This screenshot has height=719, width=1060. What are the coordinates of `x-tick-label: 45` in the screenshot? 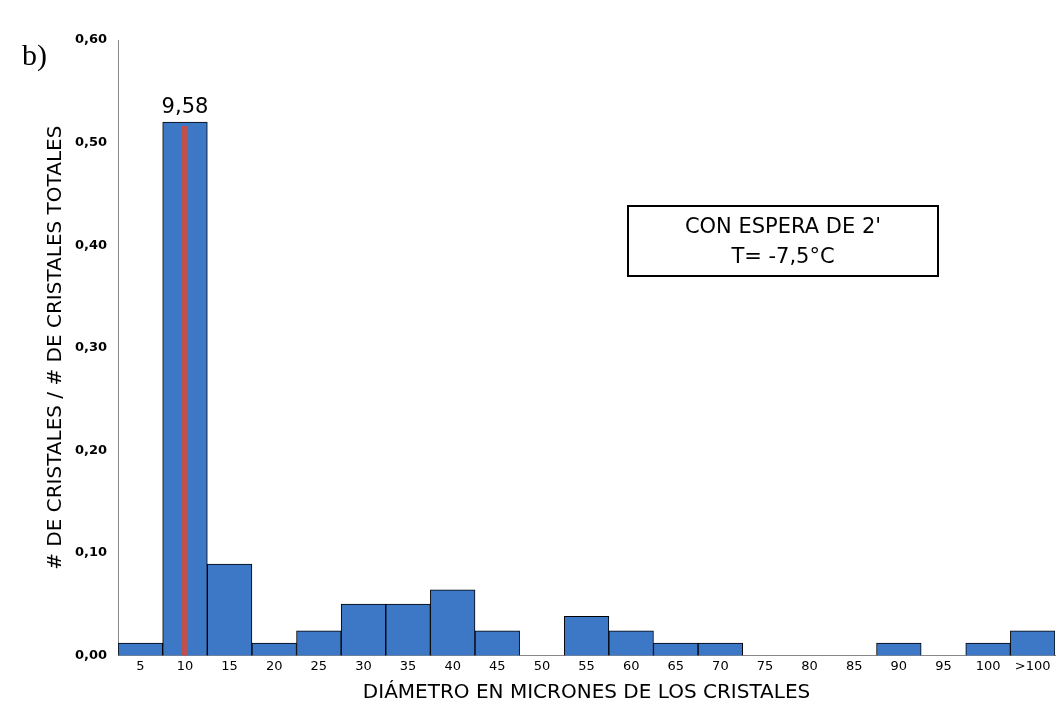 It's located at (497, 665).